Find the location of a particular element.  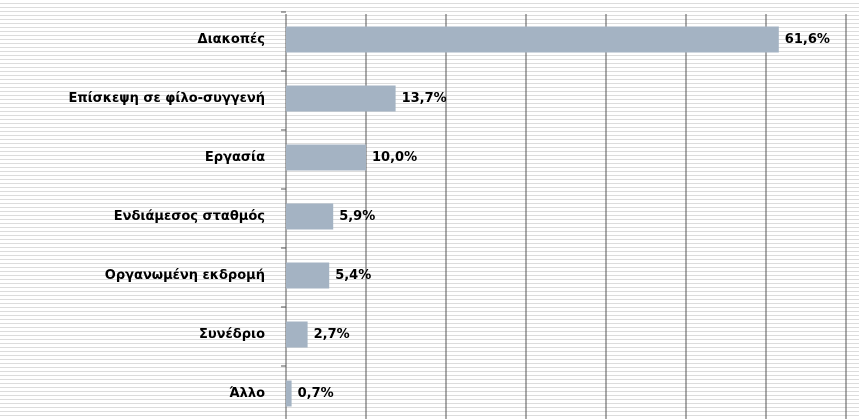

category-label: Συνέδριο is located at coordinates (232, 334).